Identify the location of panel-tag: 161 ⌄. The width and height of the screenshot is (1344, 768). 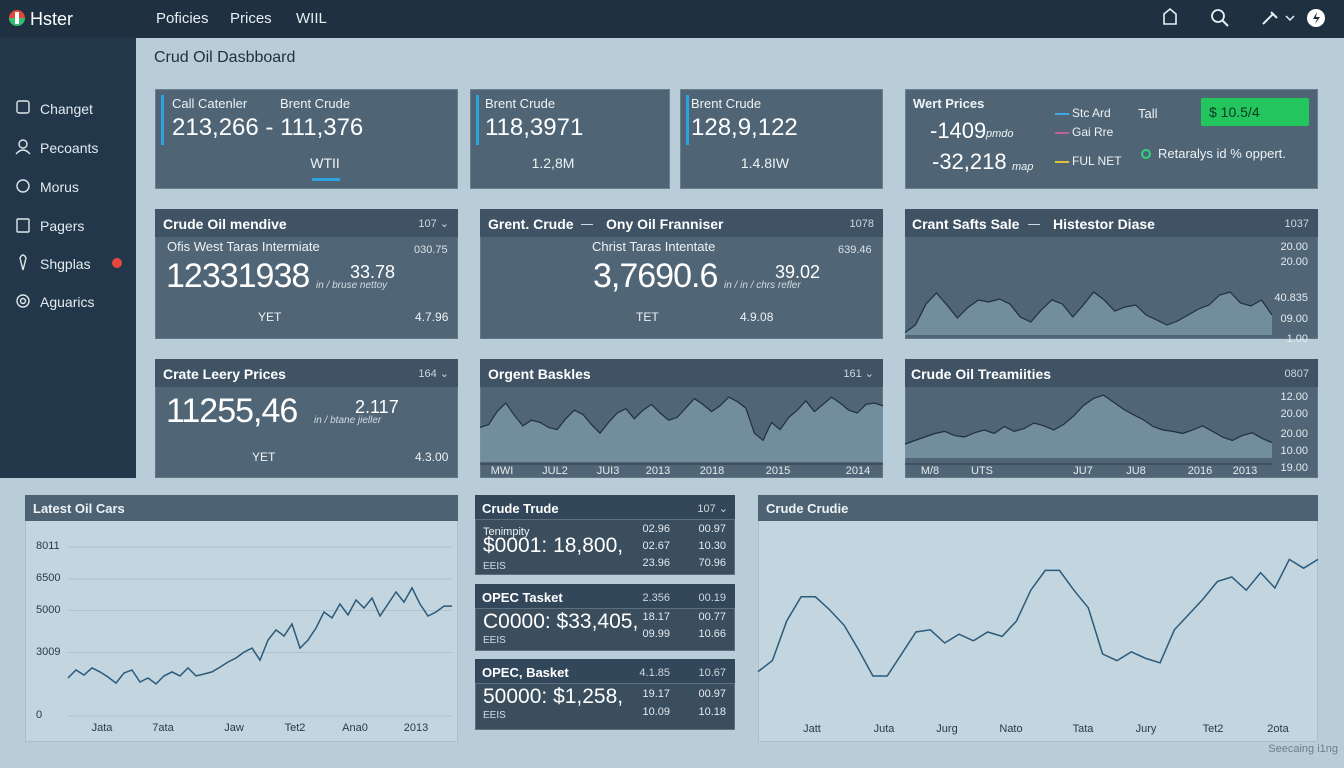
(858, 374).